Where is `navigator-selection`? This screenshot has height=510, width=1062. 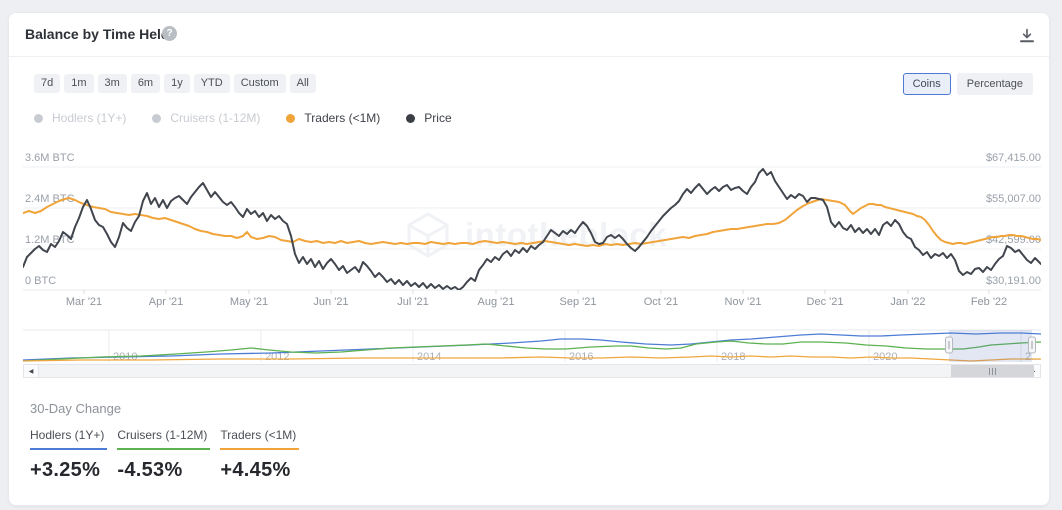
navigator-selection is located at coordinates (990, 346).